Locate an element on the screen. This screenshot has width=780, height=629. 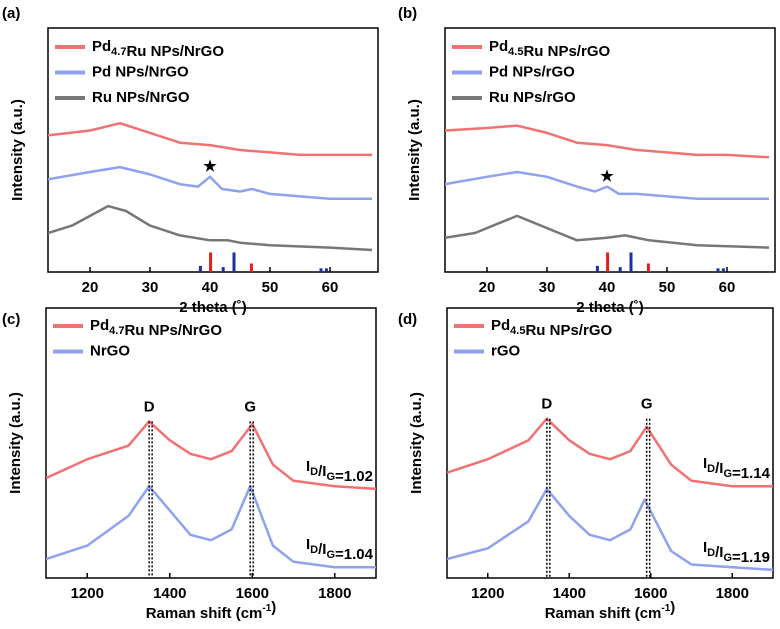
ratio-annotation: ID/IG=1.02 is located at coordinates (339, 471).